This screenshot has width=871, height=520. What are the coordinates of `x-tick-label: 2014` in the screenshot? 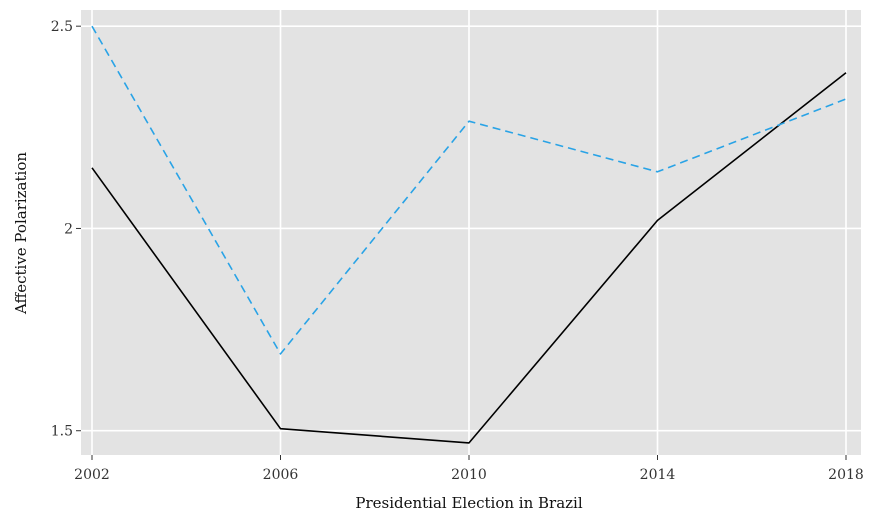 It's located at (658, 475).